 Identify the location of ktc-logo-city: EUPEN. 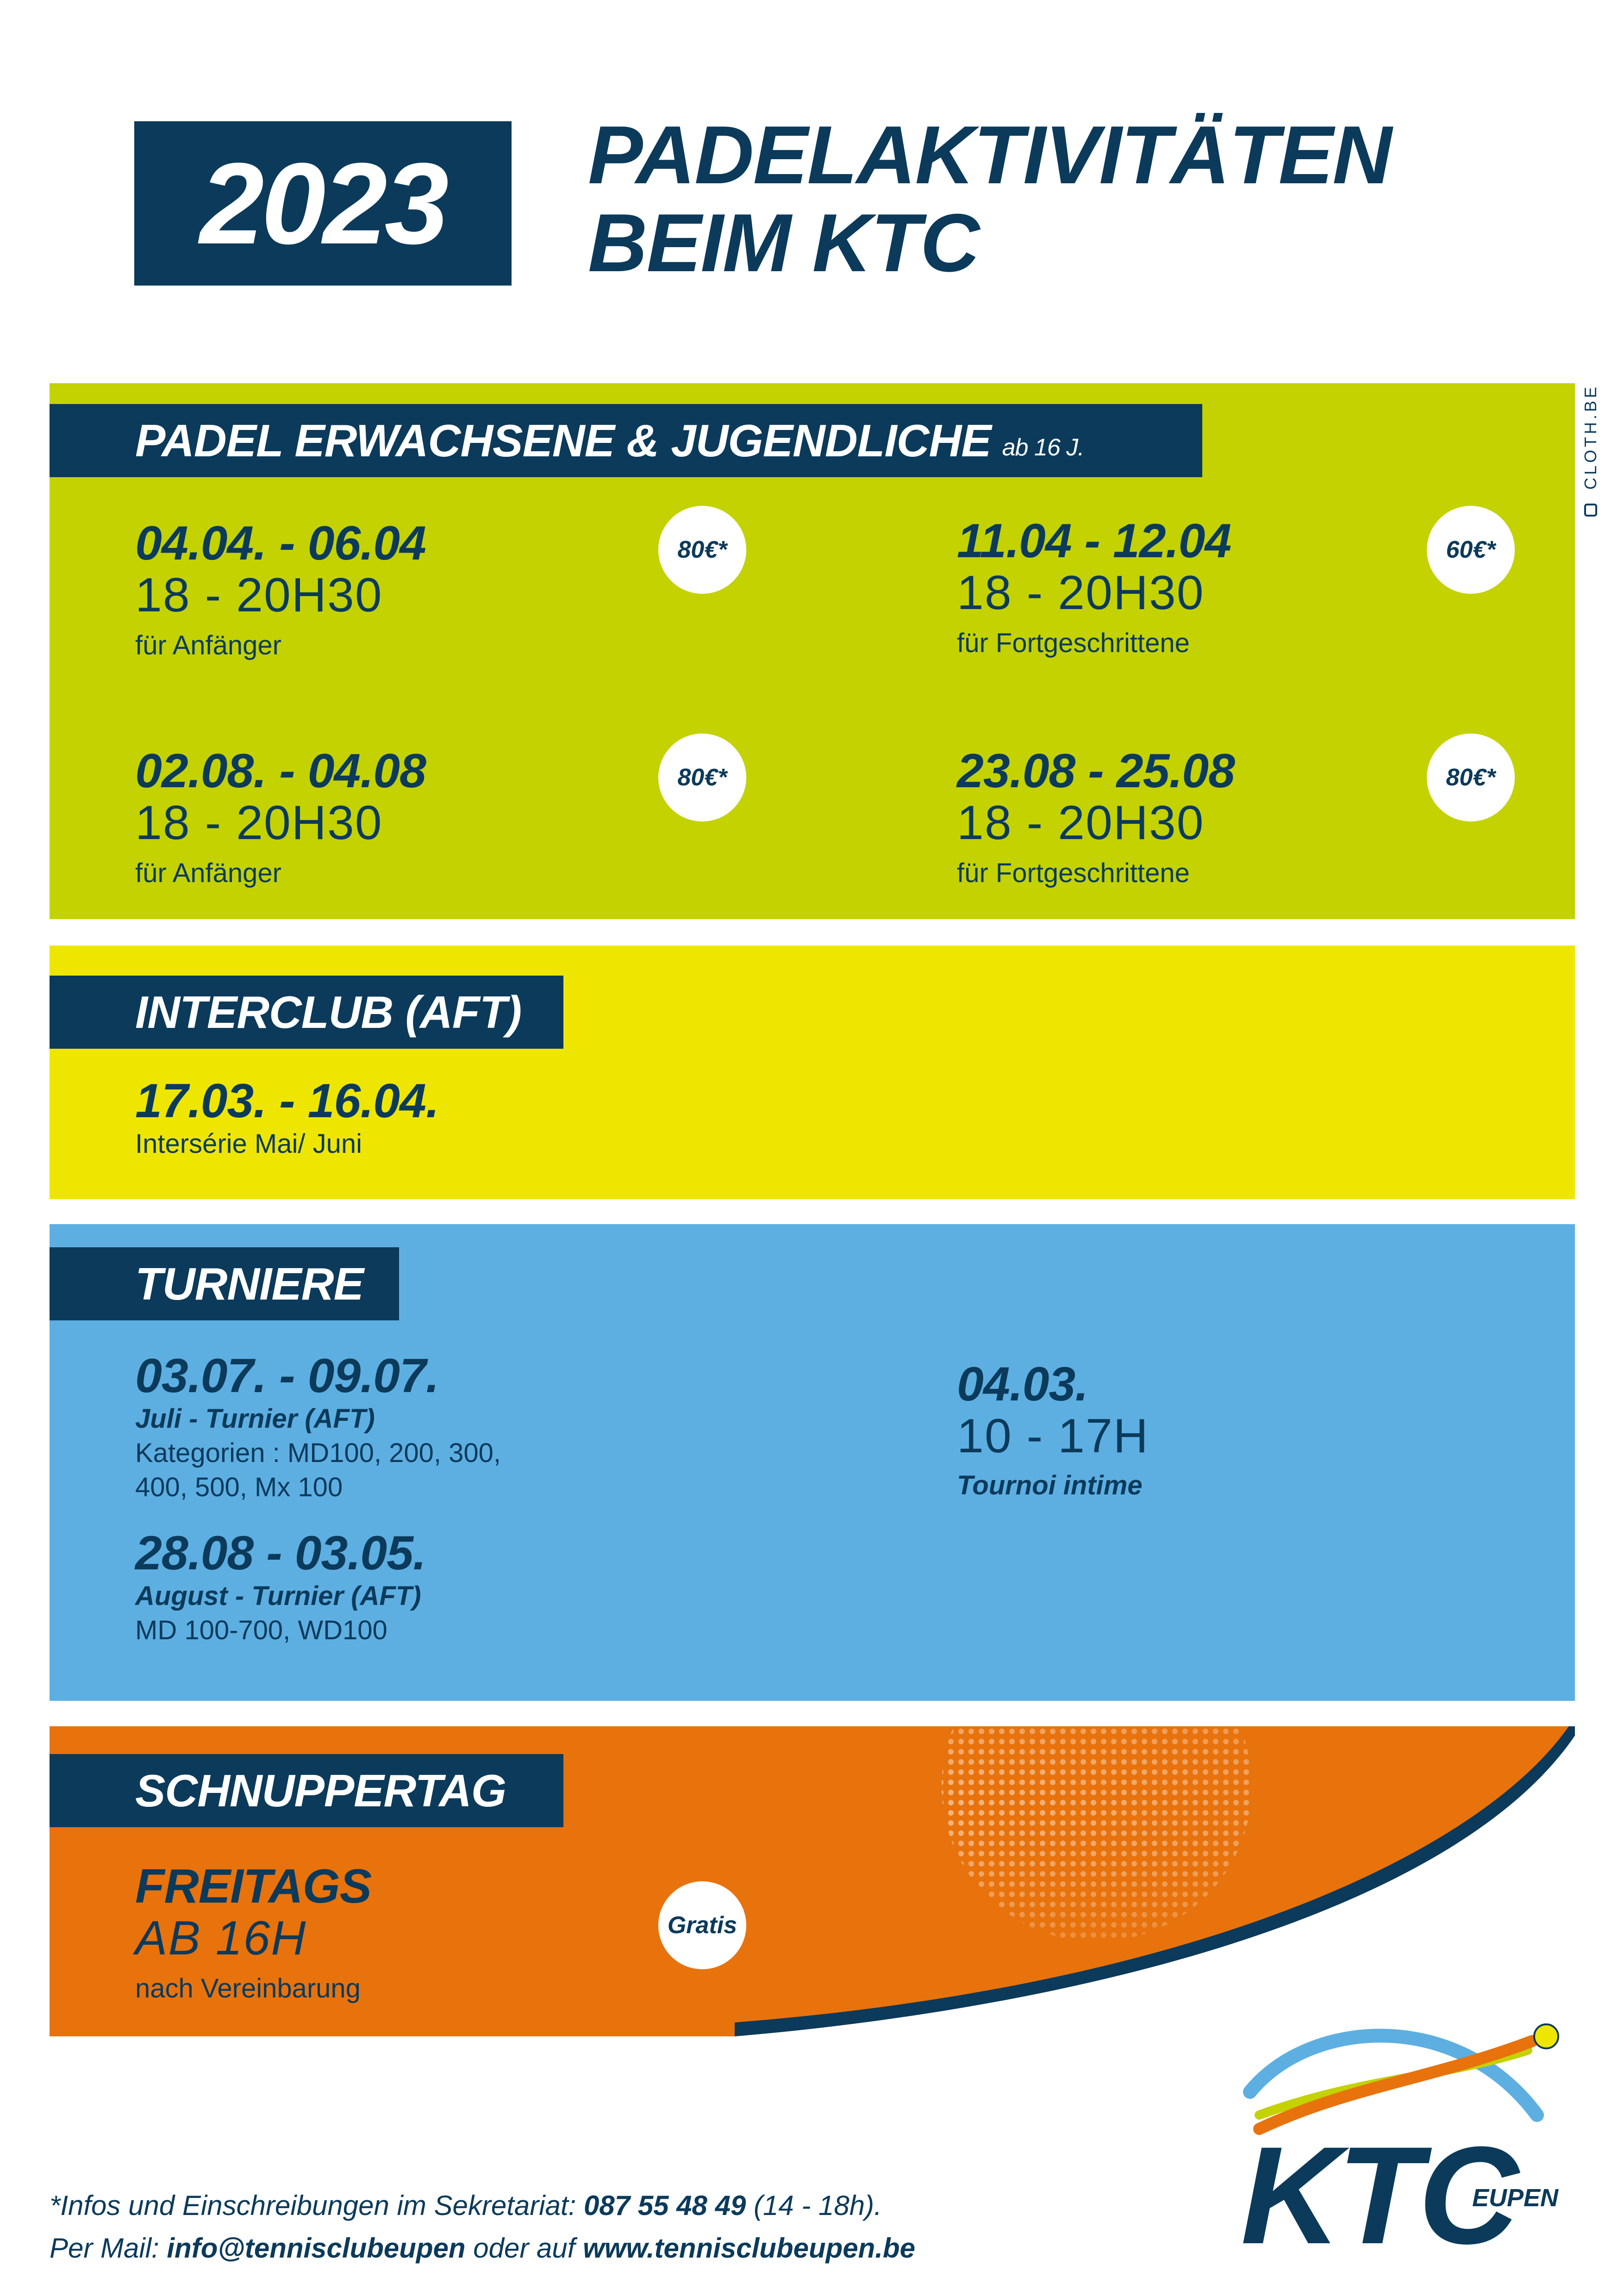
(1515, 2198).